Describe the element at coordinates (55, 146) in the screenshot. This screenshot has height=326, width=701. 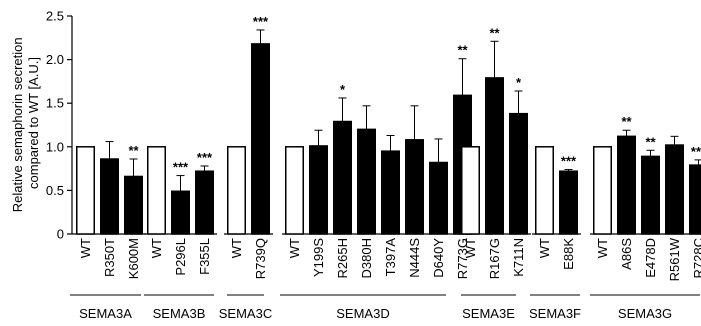
I see `y-tick-label: 1.0` at that location.